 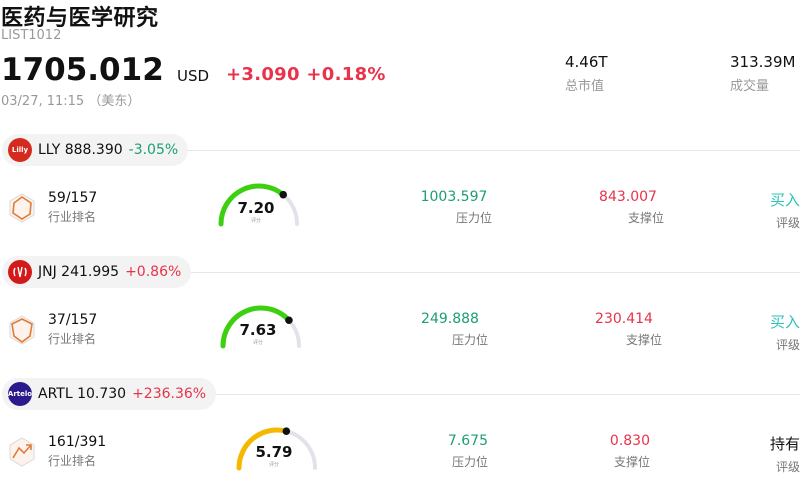 I want to click on rank-trend-icon, so click(x=22, y=452).